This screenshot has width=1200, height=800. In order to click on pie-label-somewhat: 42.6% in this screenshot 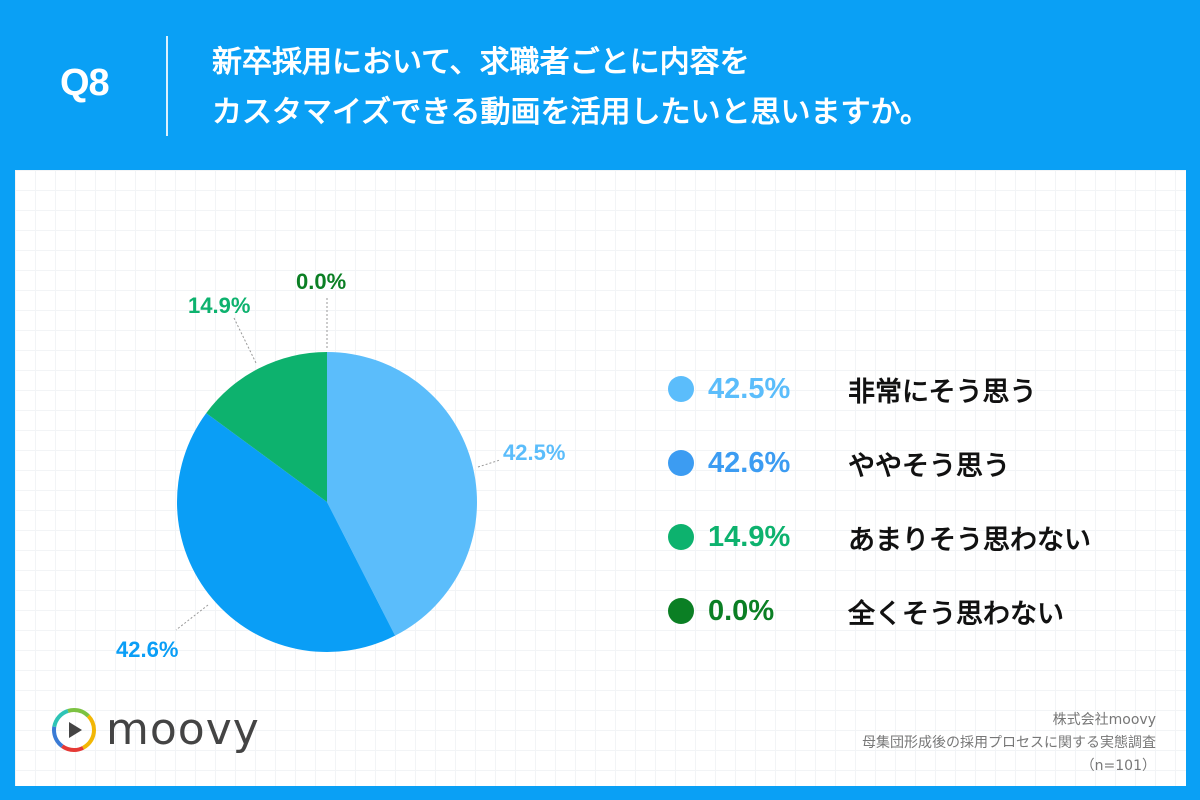, I will do `click(147, 649)`.